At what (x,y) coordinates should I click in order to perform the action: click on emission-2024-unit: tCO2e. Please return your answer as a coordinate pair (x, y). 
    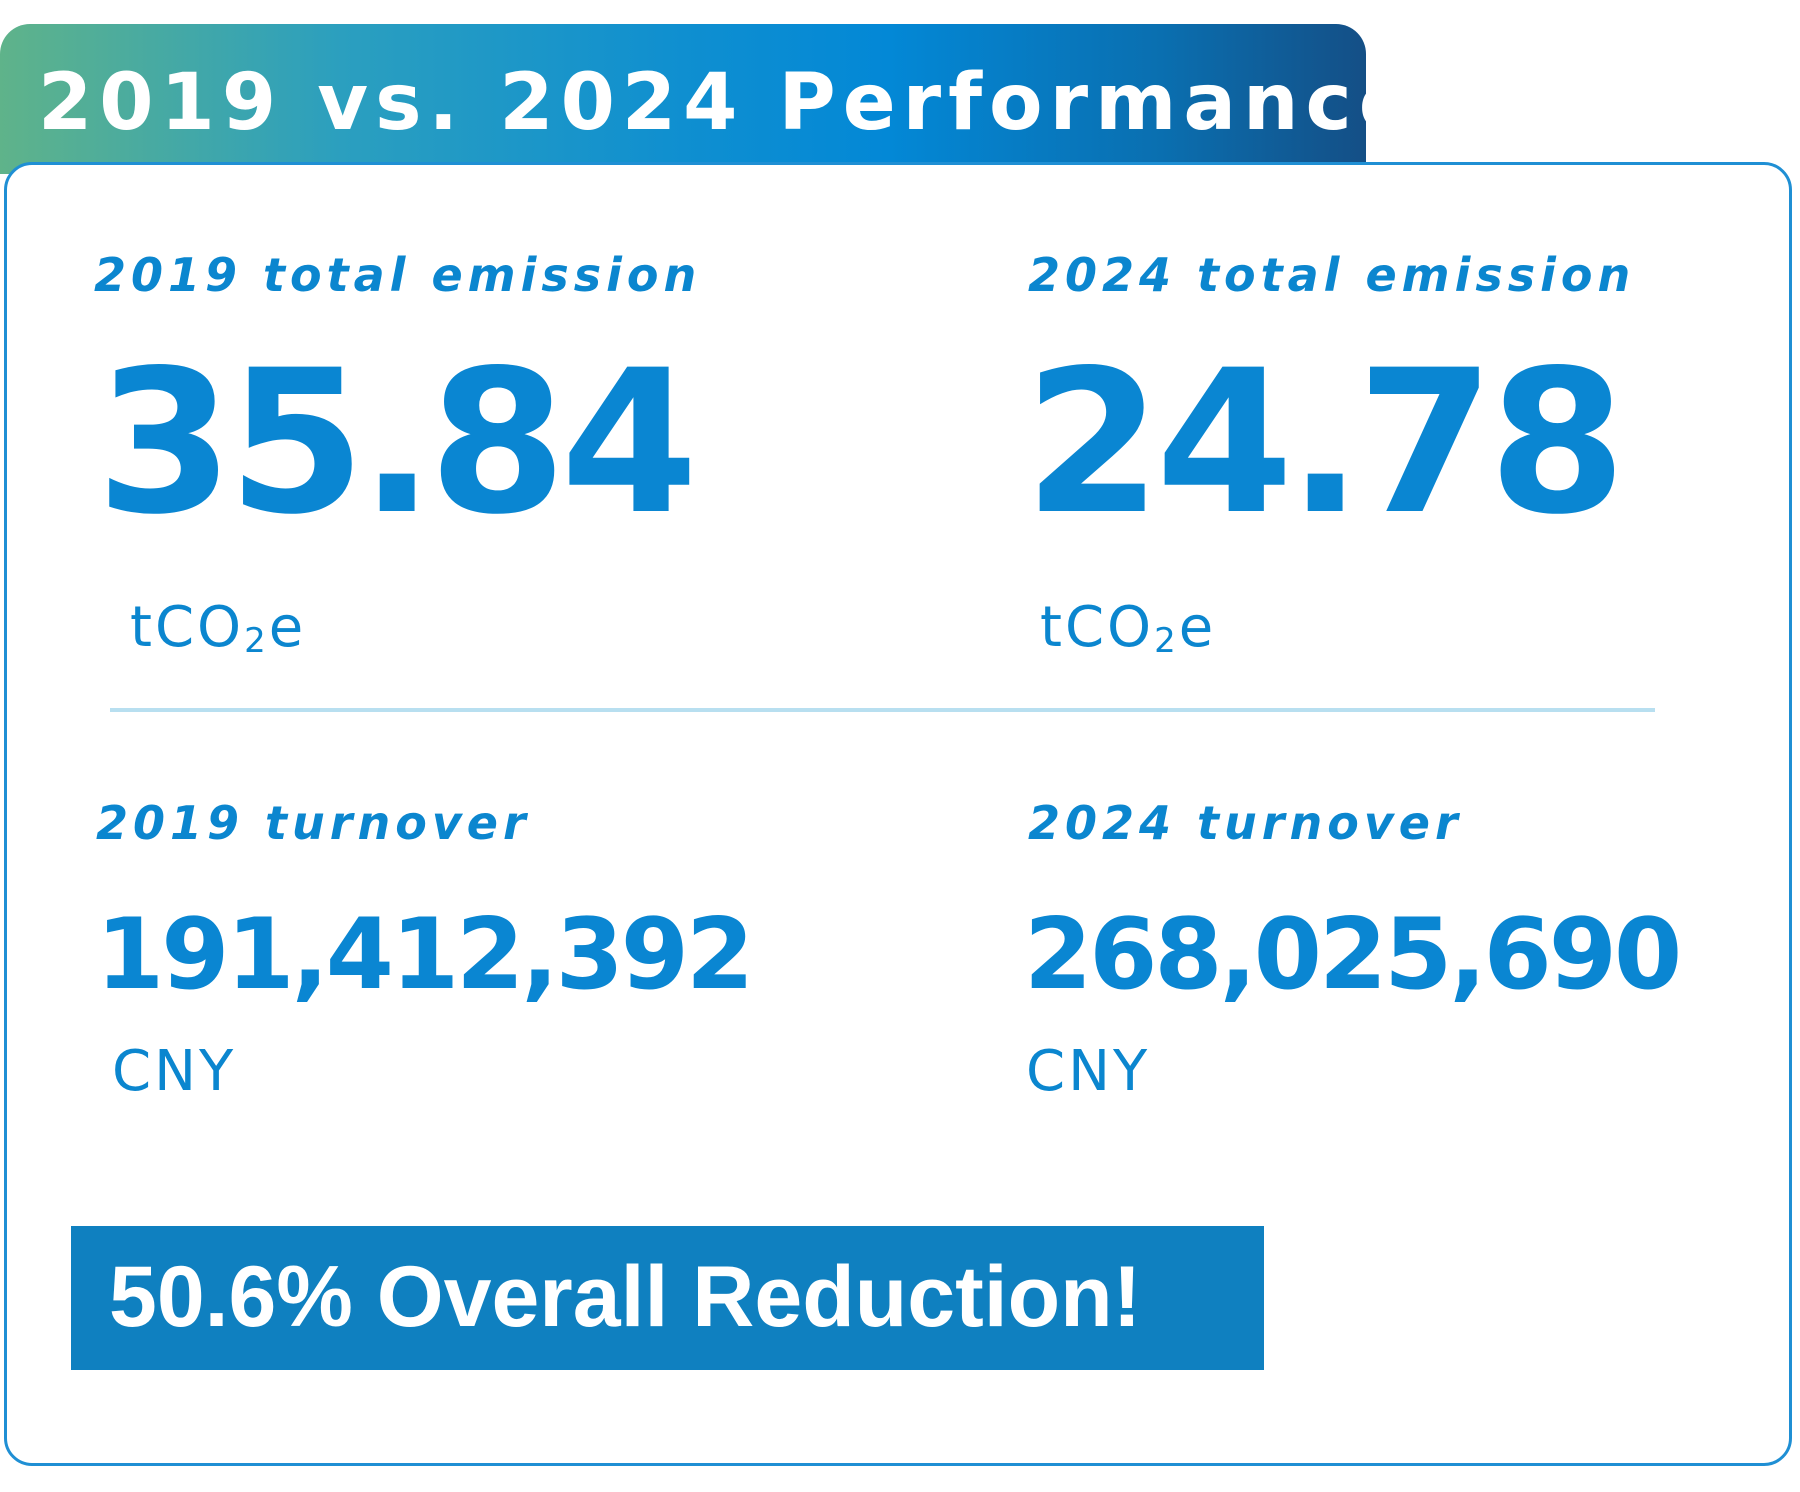
    Looking at the image, I should click on (1128, 630).